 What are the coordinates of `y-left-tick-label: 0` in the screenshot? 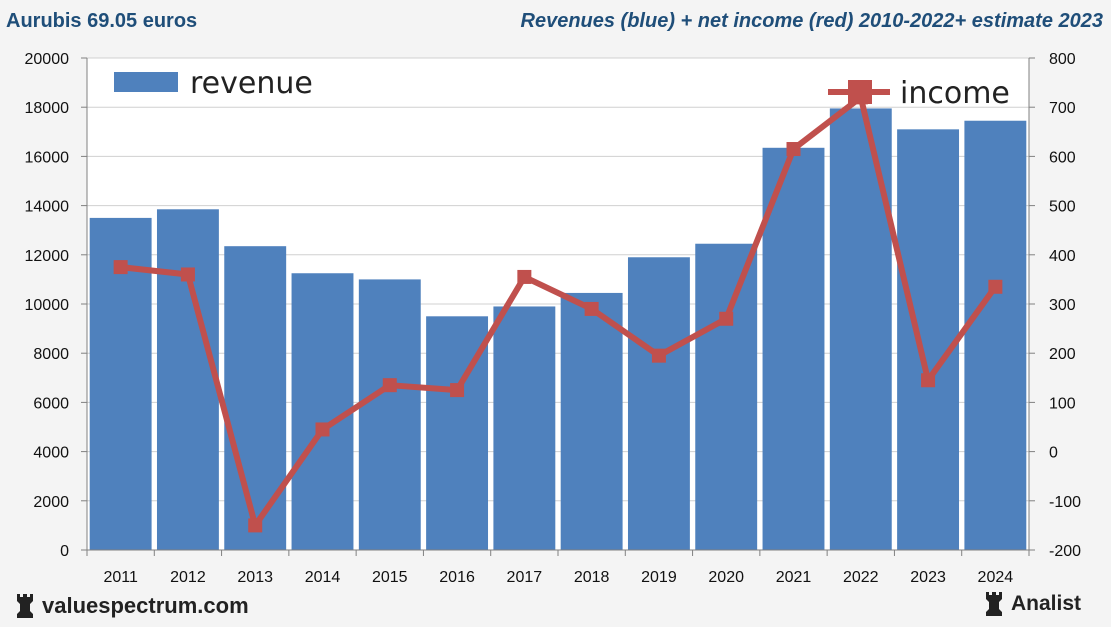 It's located at (64, 551).